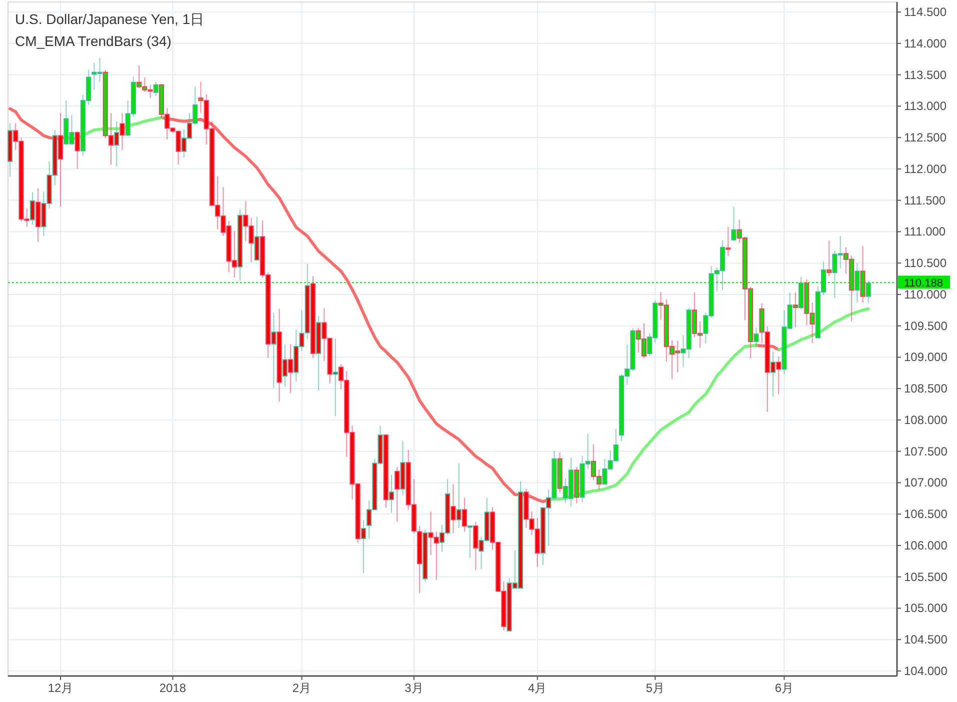 This screenshot has height=702, width=957. Describe the element at coordinates (172, 688) in the screenshot. I see `xtick: 2018` at that location.